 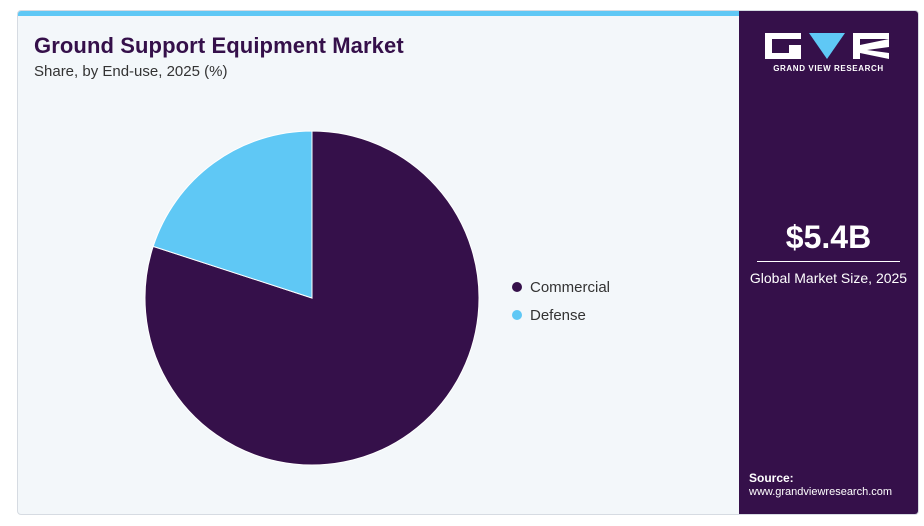 I want to click on market-size-divider, so click(x=828, y=261).